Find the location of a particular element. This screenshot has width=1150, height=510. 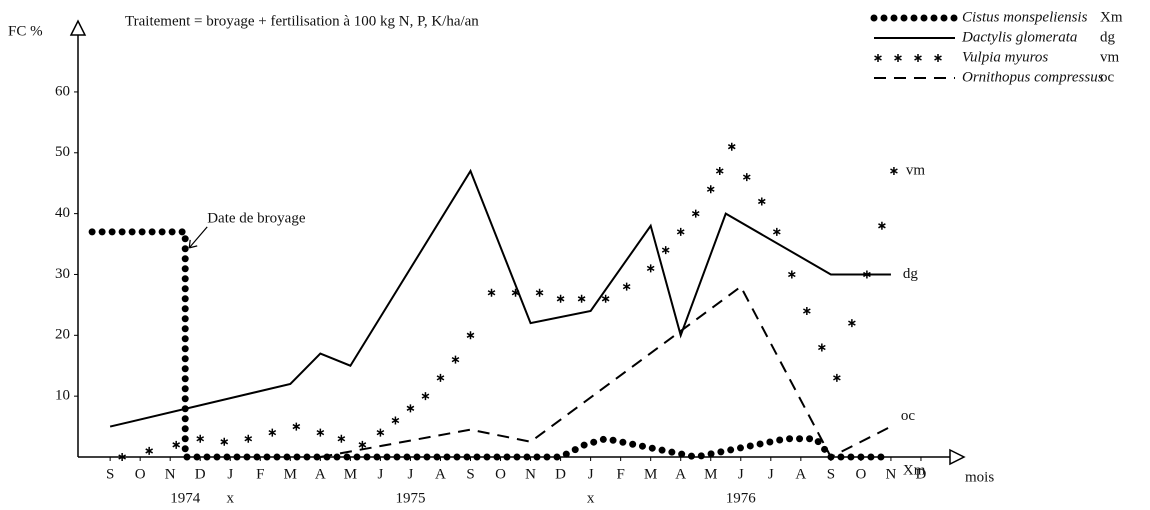

legend-abbr: Xm is located at coordinates (1111, 17).